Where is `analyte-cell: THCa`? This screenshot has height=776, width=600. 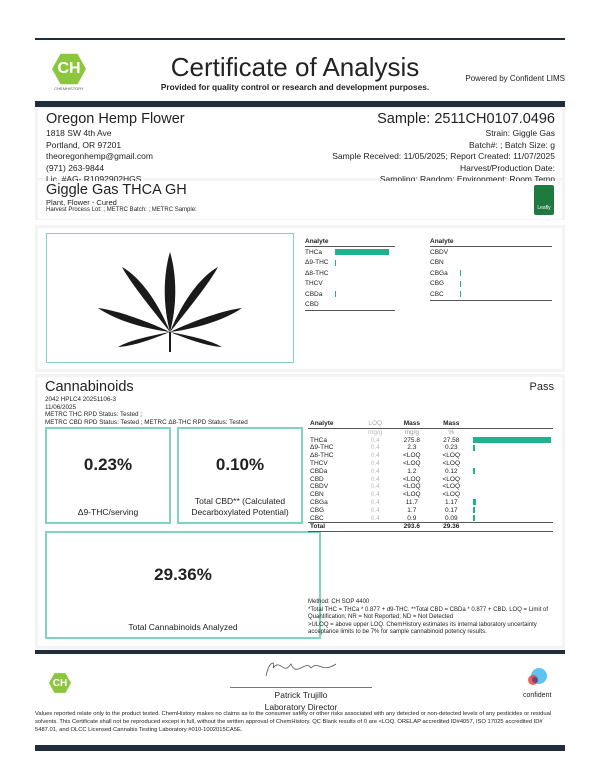 analyte-cell: THCa is located at coordinates (318, 440).